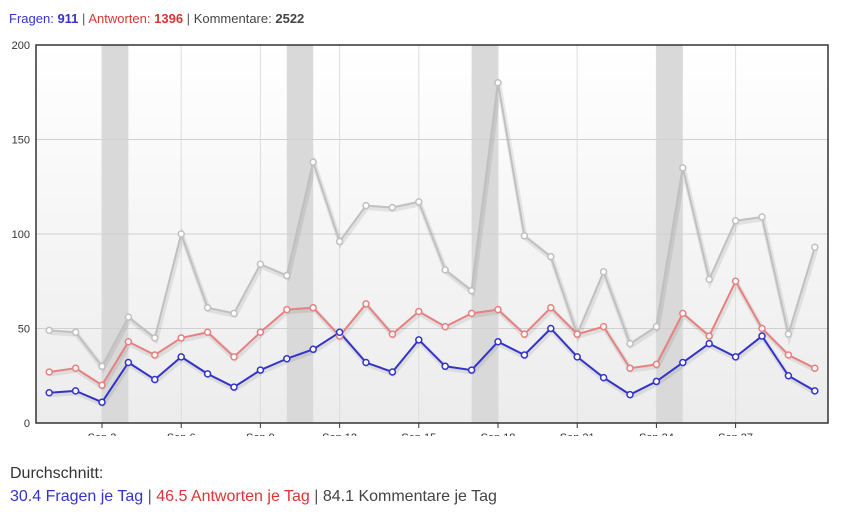 The height and width of the screenshot is (527, 852). Describe the element at coordinates (102, 434) in the screenshot. I see `x-tick-label: Sep 3` at that location.